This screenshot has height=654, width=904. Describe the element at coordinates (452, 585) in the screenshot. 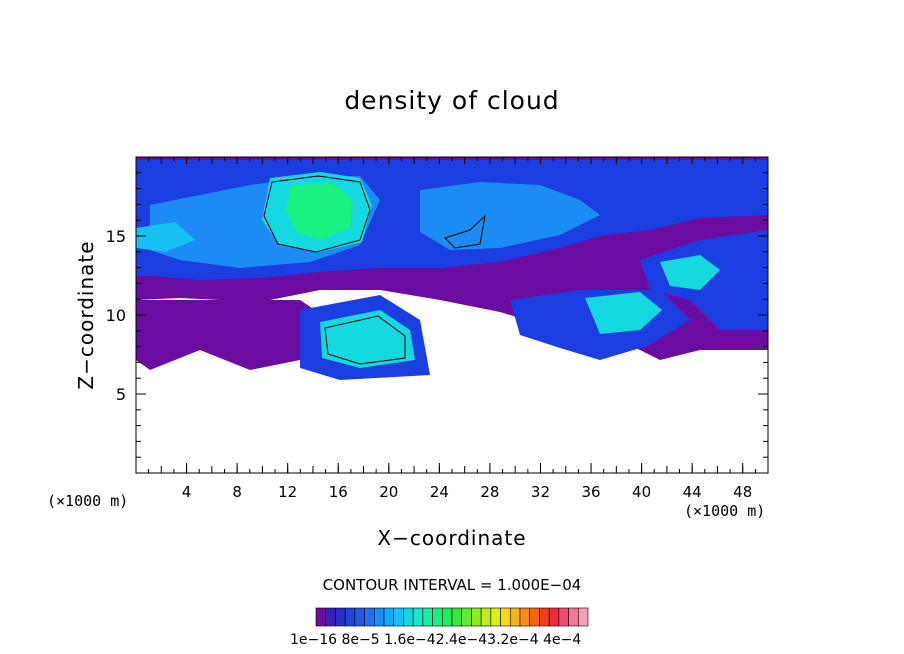

I see `contour-interval-label: CONTOUR INTERVAL = 1.000E−04` at that location.